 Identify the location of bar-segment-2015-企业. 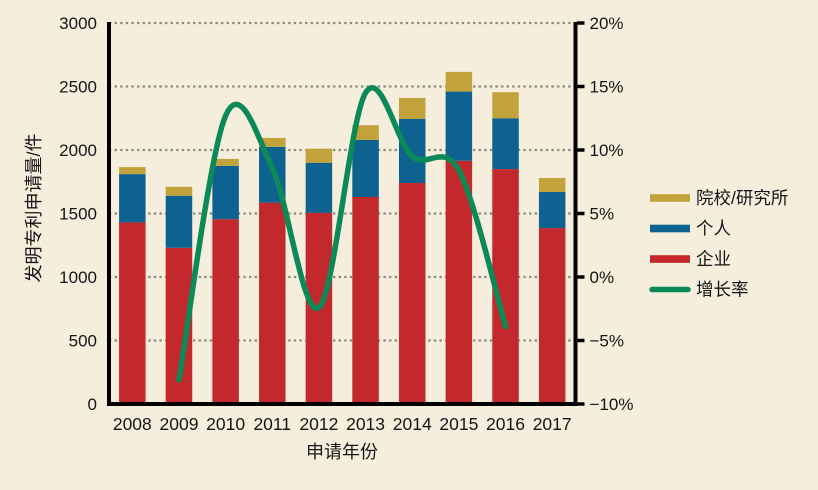
(459, 282).